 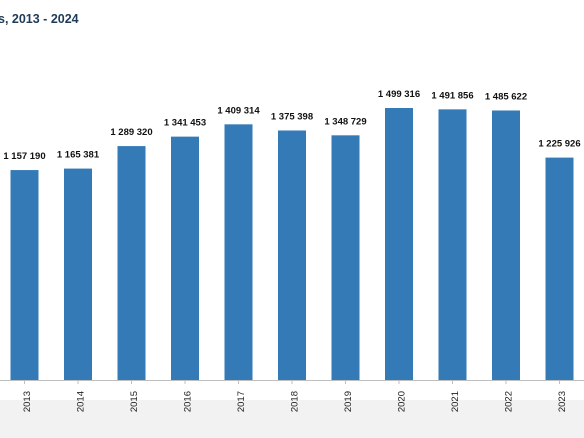 What do you see at coordinates (24, 156) in the screenshot?
I see `data-label-2013: 1 157 190` at bounding box center [24, 156].